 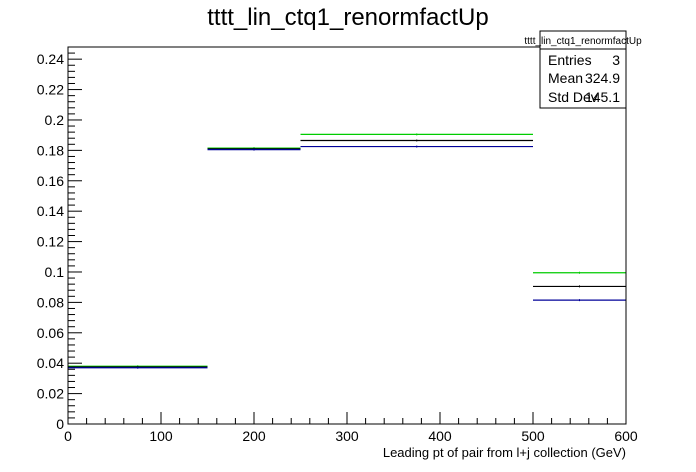 I want to click on x-axis: 0 100 200 300 400 500 600, so click(x=351, y=428).